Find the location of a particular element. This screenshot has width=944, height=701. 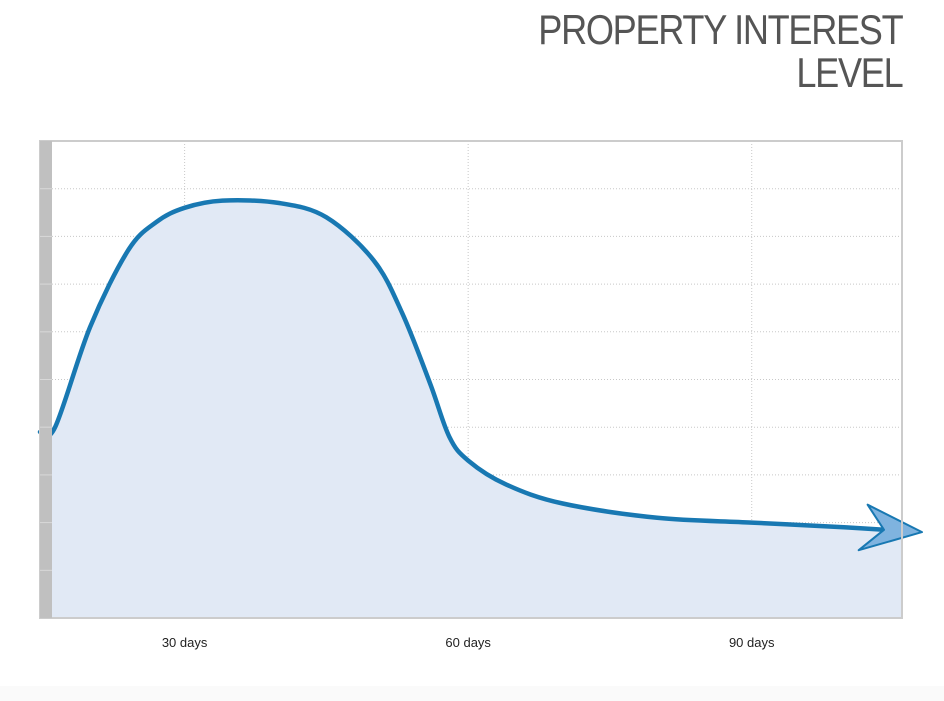

x-tick-label: 90 days is located at coordinates (752, 642).